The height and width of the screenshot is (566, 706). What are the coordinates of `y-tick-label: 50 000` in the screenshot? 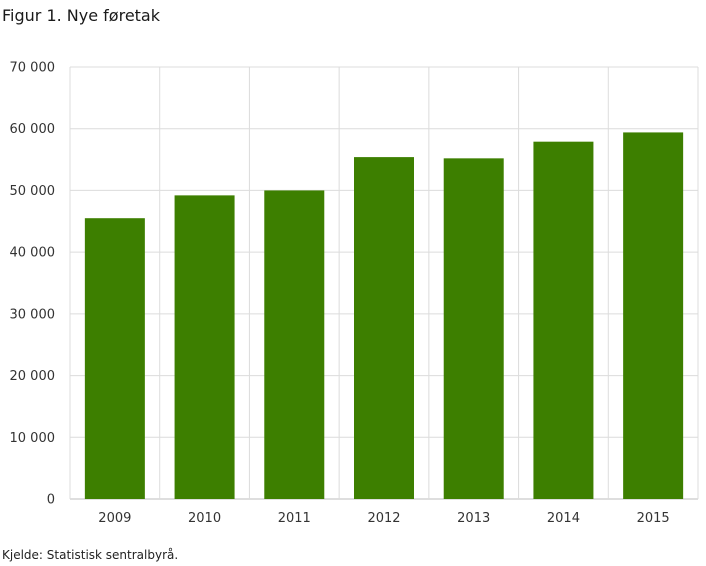 It's located at (33, 191).